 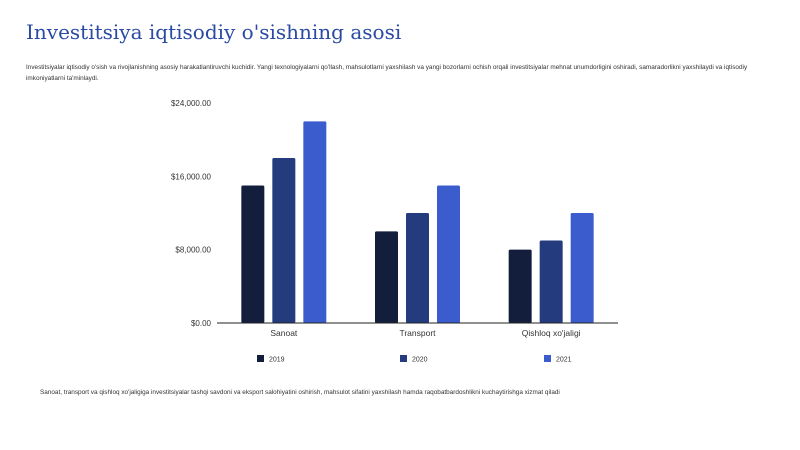 I want to click on x-tick-label: Transport, so click(x=417, y=333).